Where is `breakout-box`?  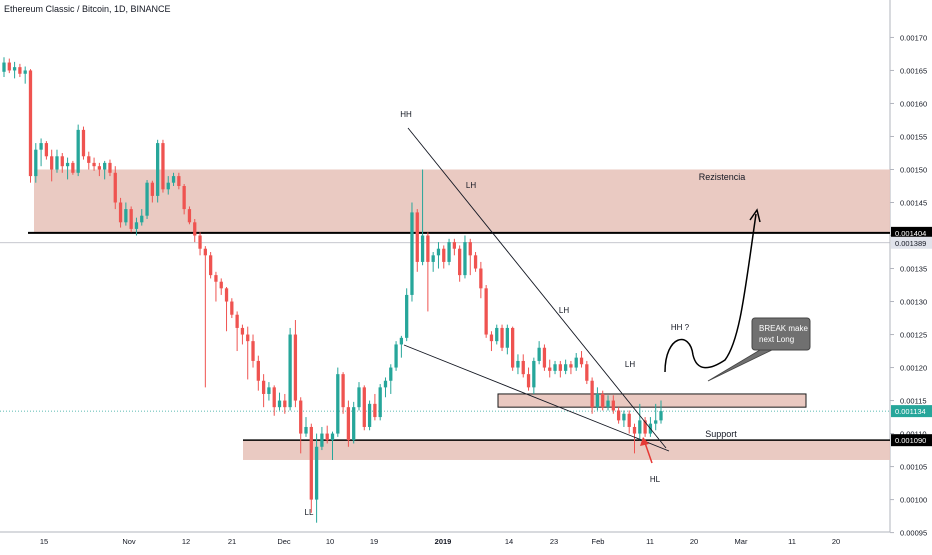 breakout-box is located at coordinates (652, 400).